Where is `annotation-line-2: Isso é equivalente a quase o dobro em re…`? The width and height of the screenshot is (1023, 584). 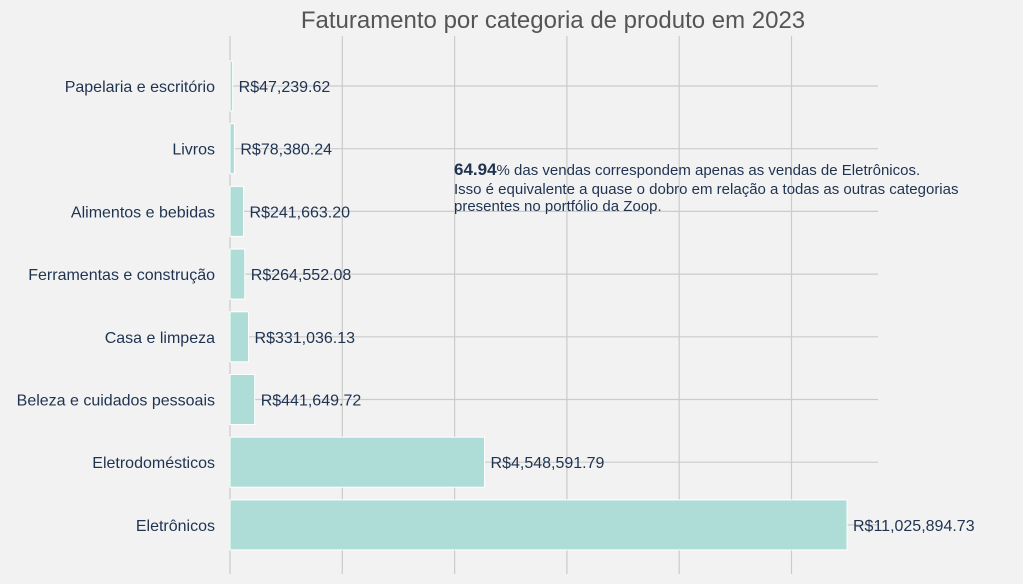
annotation-line-2: Isso é equivalente a quase o dobro em re… is located at coordinates (706, 189).